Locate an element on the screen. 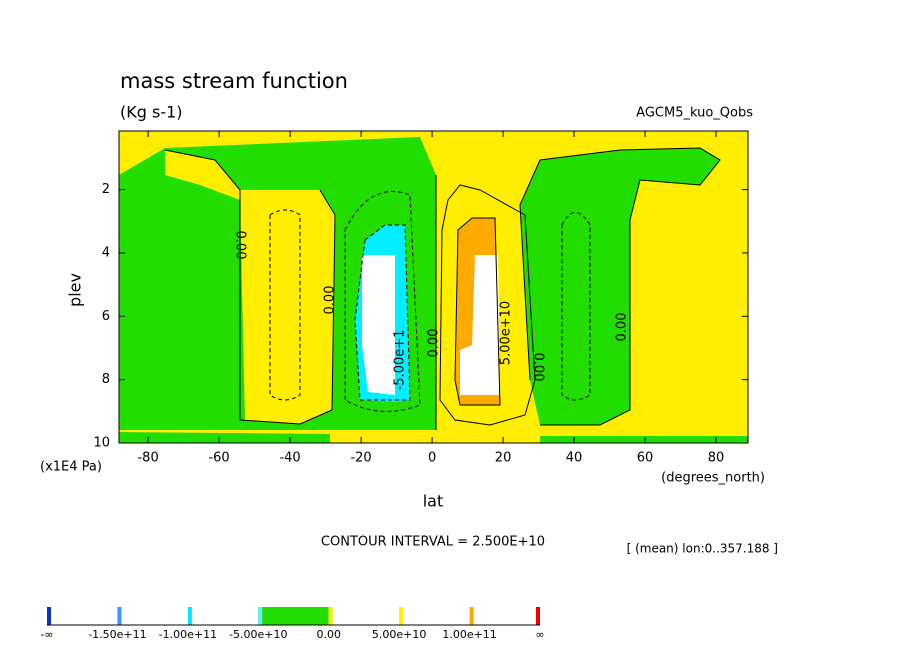  contour-label: -5.00e+1 is located at coordinates (400, 360).